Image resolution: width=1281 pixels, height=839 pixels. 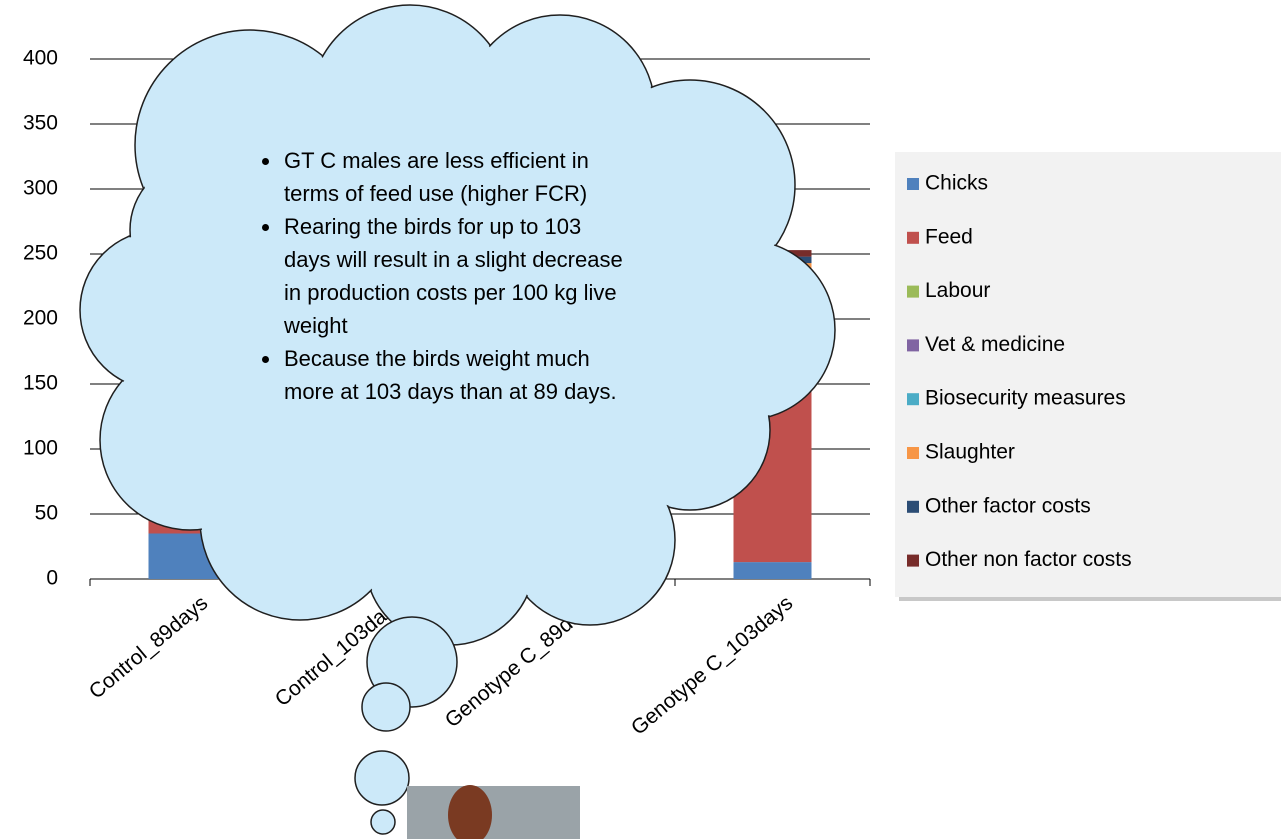 What do you see at coordinates (493, 812) in the screenshot?
I see `photo` at bounding box center [493, 812].